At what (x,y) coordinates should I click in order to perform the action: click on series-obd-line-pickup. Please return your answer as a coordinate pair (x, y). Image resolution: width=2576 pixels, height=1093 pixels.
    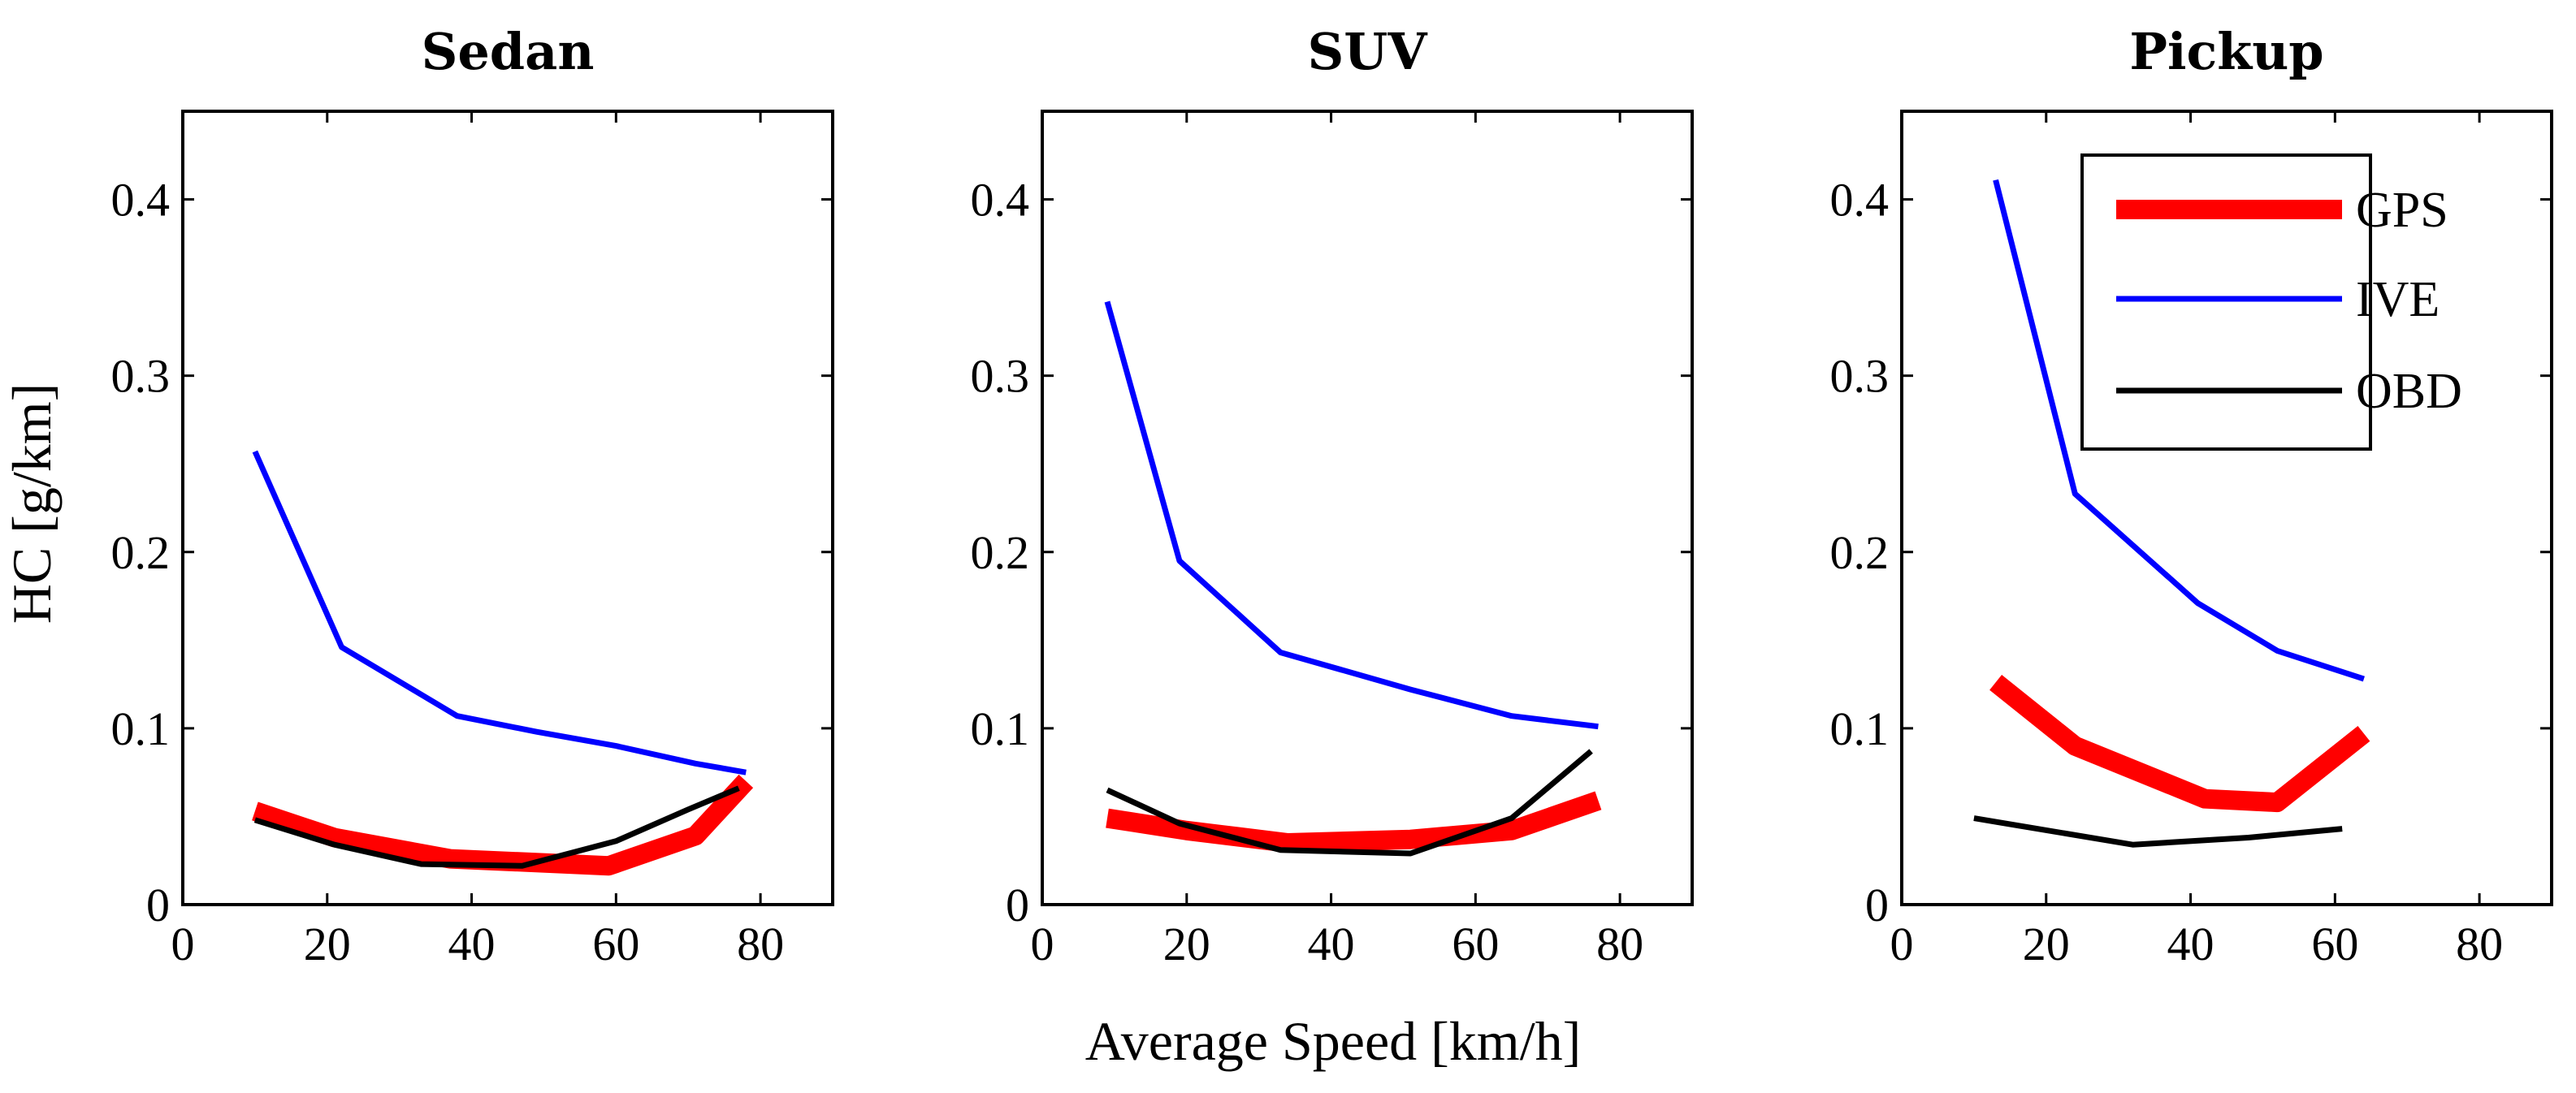
    Looking at the image, I should click on (2158, 831).